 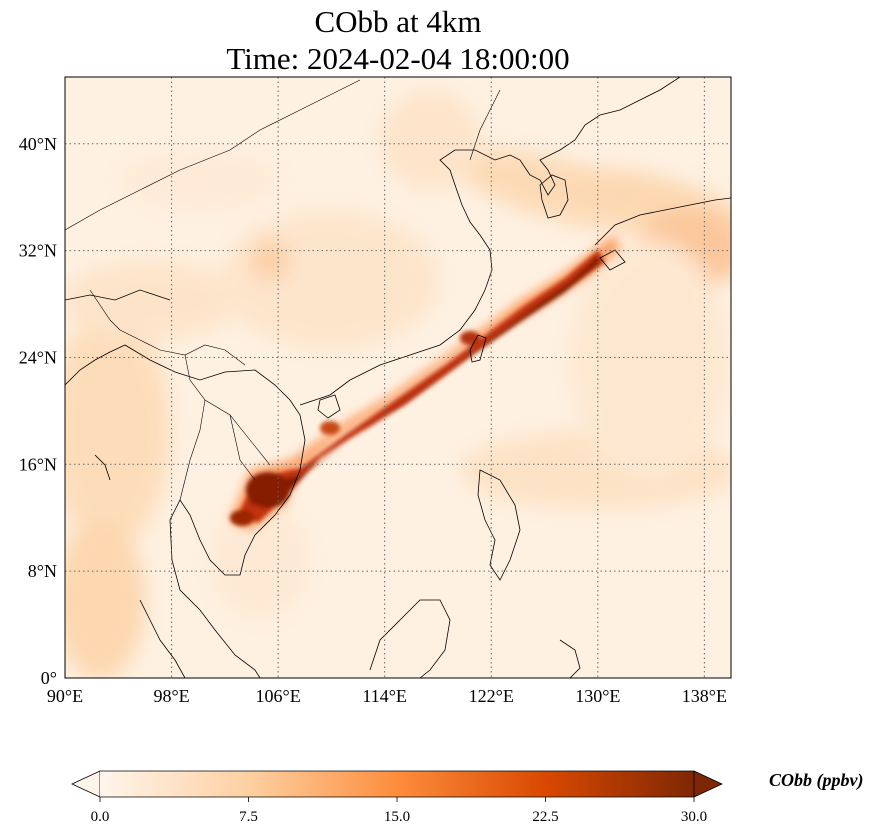 I want to click on longitude-tick-label: 138°E, so click(x=704, y=696).